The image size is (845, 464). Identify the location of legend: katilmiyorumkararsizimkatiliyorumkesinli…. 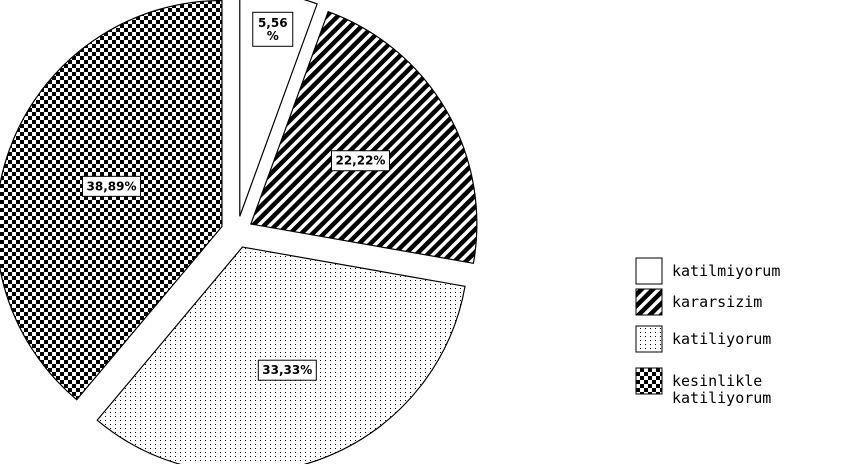
(707, 332).